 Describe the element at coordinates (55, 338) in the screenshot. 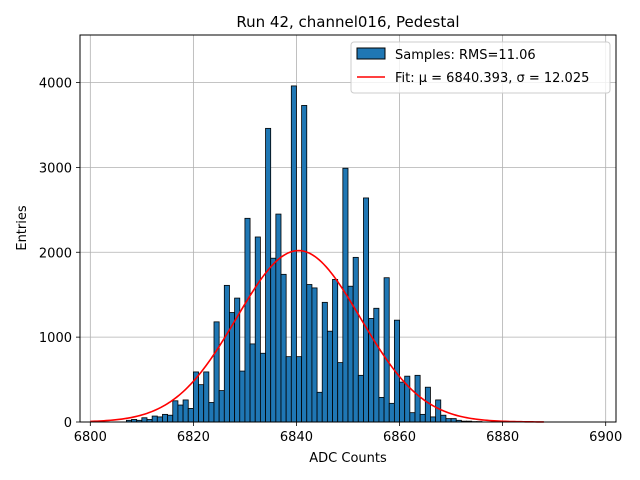

I see `y-tick-label: 1000` at that location.